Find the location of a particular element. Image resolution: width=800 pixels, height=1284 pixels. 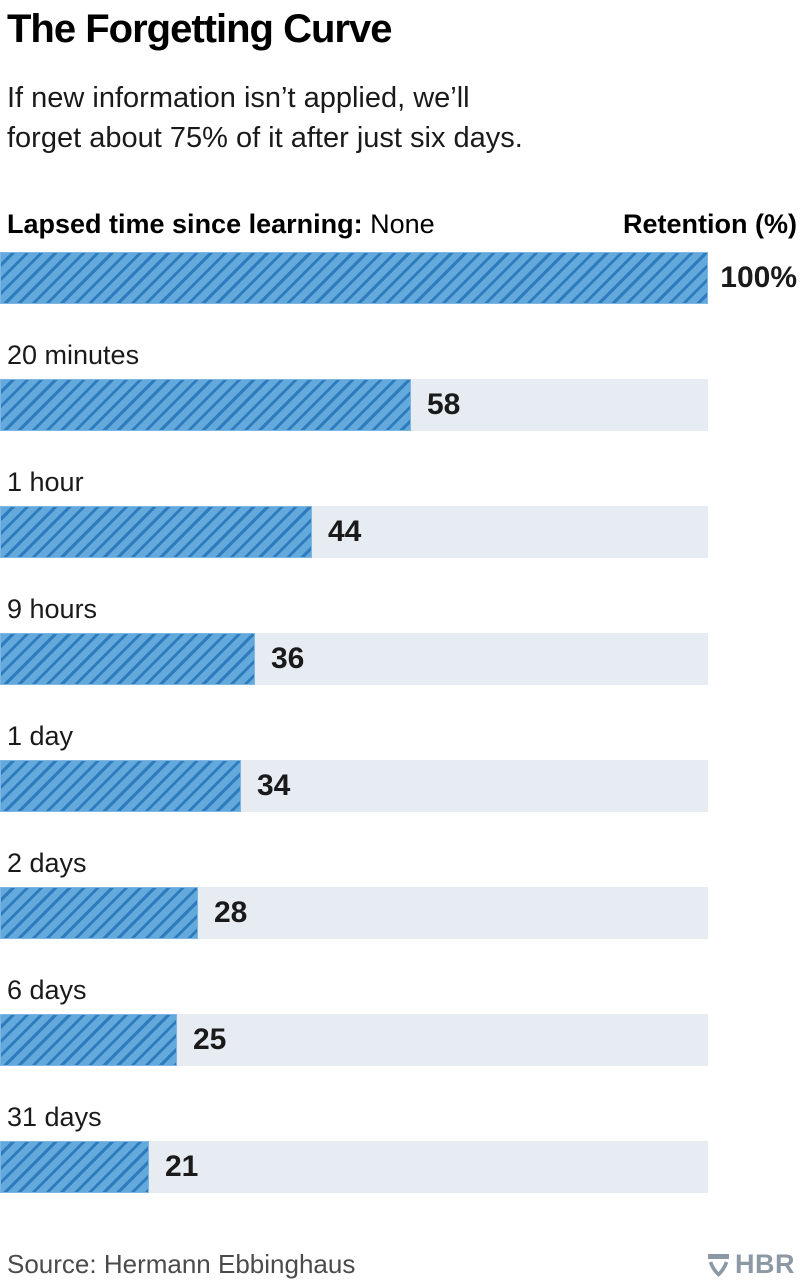

chart-row: 31 days 21 is located at coordinates (400, 1147).